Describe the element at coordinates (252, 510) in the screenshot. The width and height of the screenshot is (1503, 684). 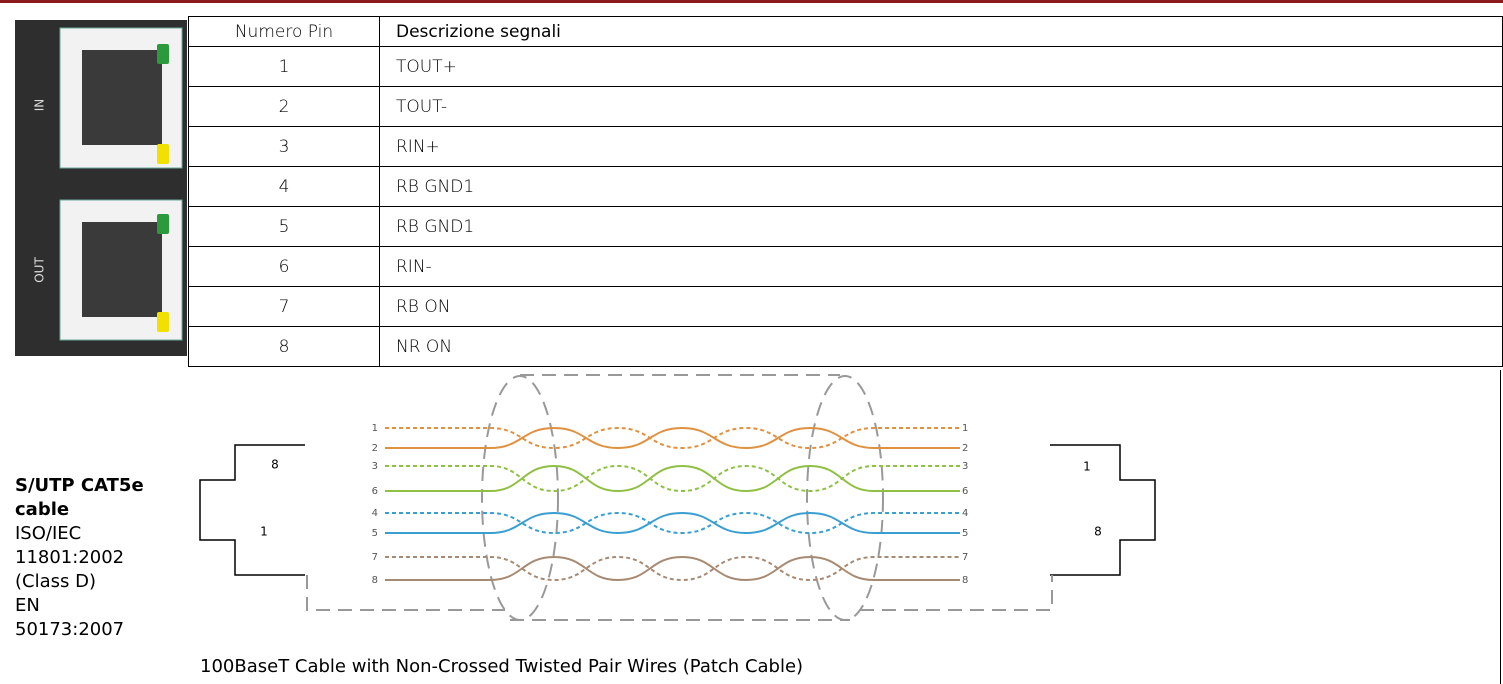
I see `left-connector` at that location.